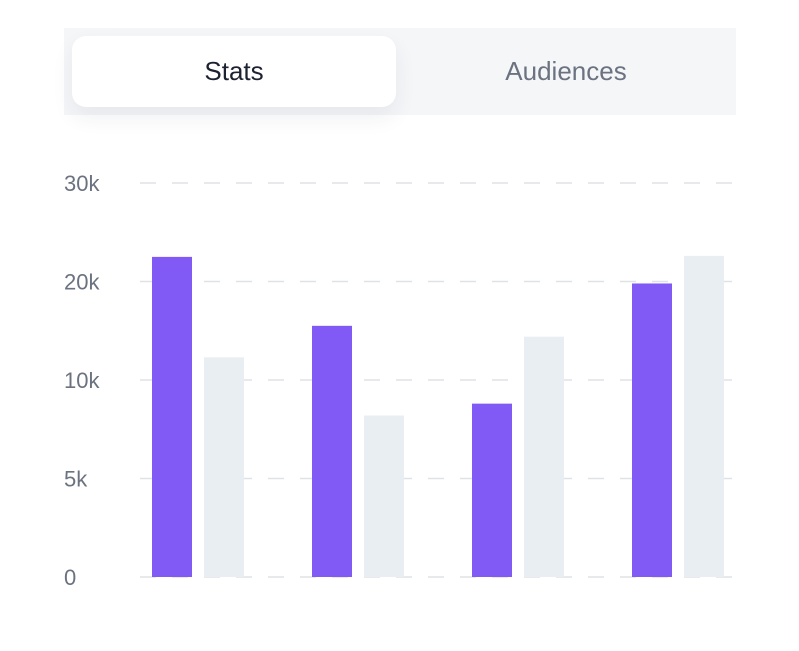  Describe the element at coordinates (82, 282) in the screenshot. I see `y-tick-label: 20k` at that location.